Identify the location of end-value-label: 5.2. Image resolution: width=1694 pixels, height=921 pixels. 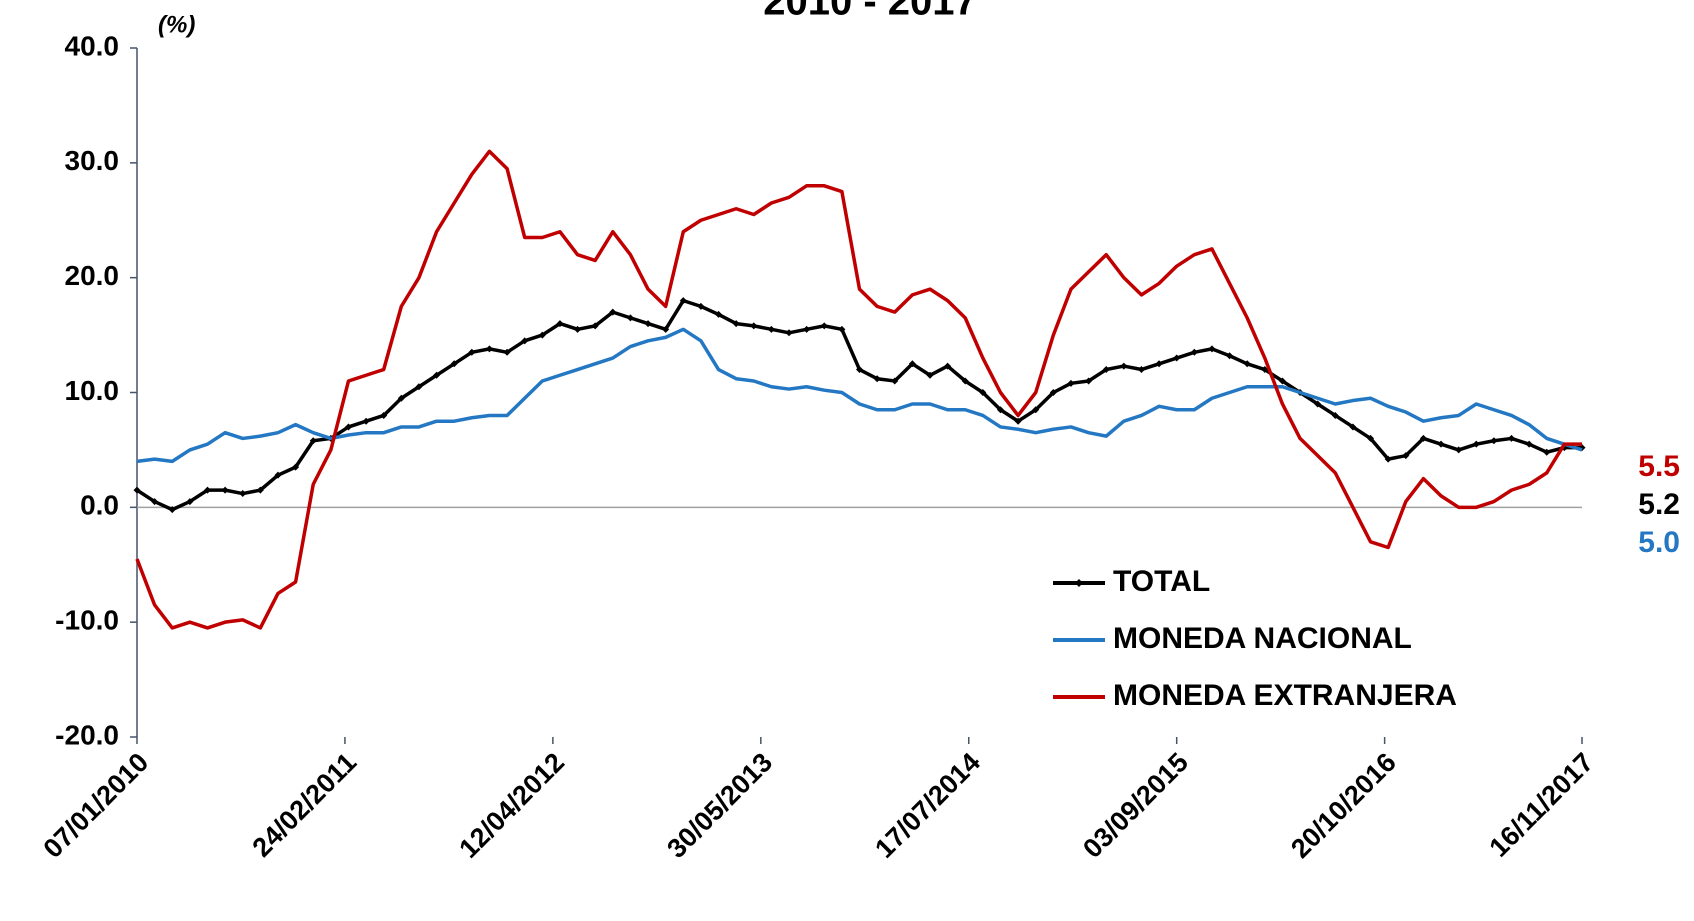
(1659, 504).